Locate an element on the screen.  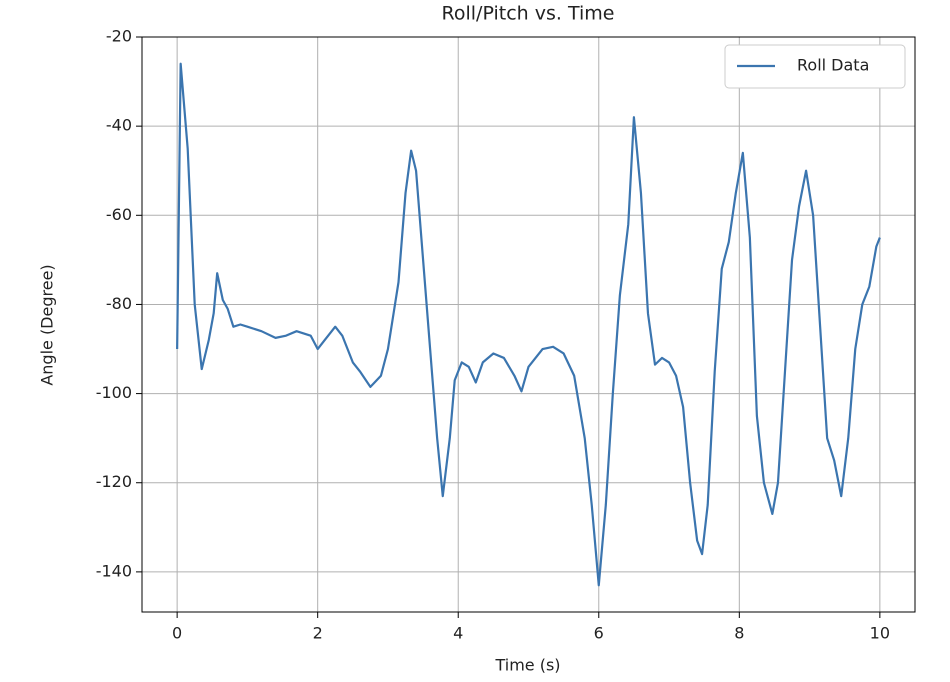
x-tick-label: 0 is located at coordinates (177, 633).